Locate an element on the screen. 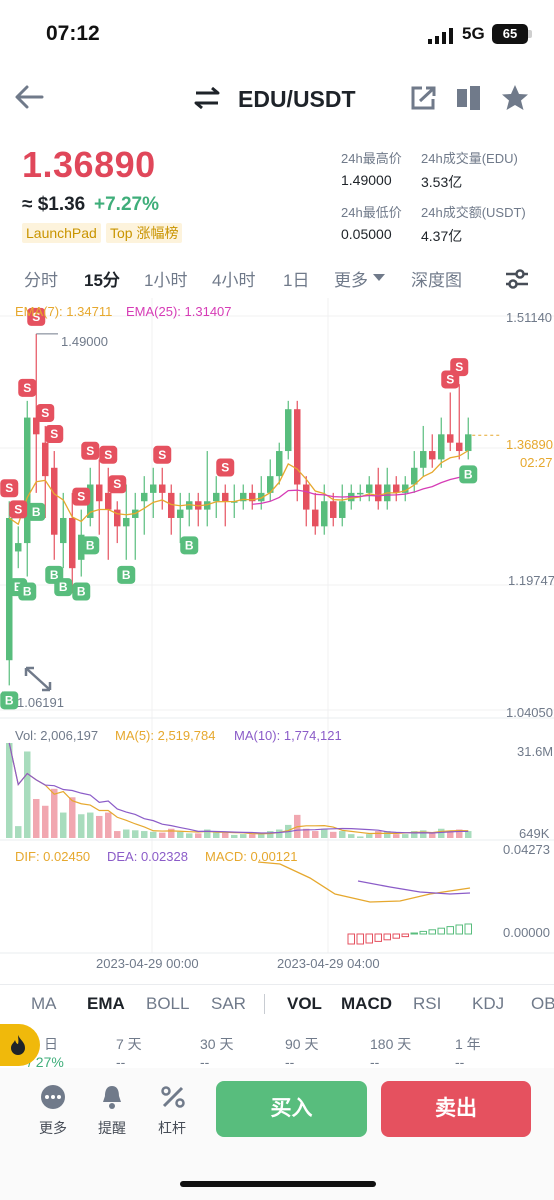  battery-icon: 65 is located at coordinates (510, 34).